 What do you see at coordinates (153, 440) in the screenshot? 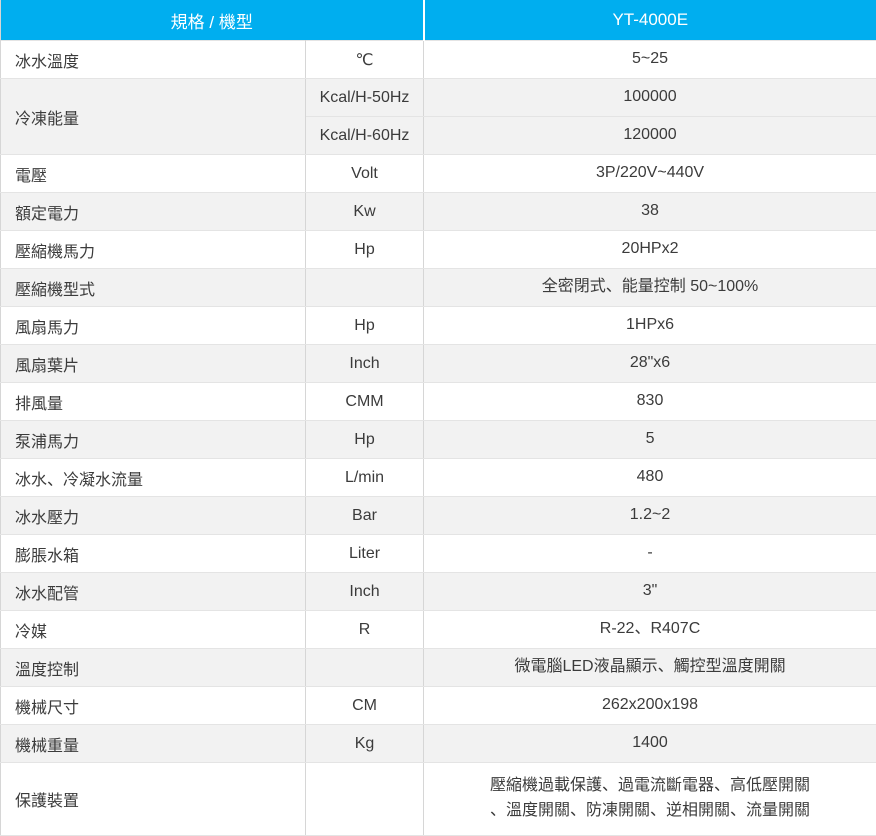
I see `spec-label: 泵浦馬力` at bounding box center [153, 440].